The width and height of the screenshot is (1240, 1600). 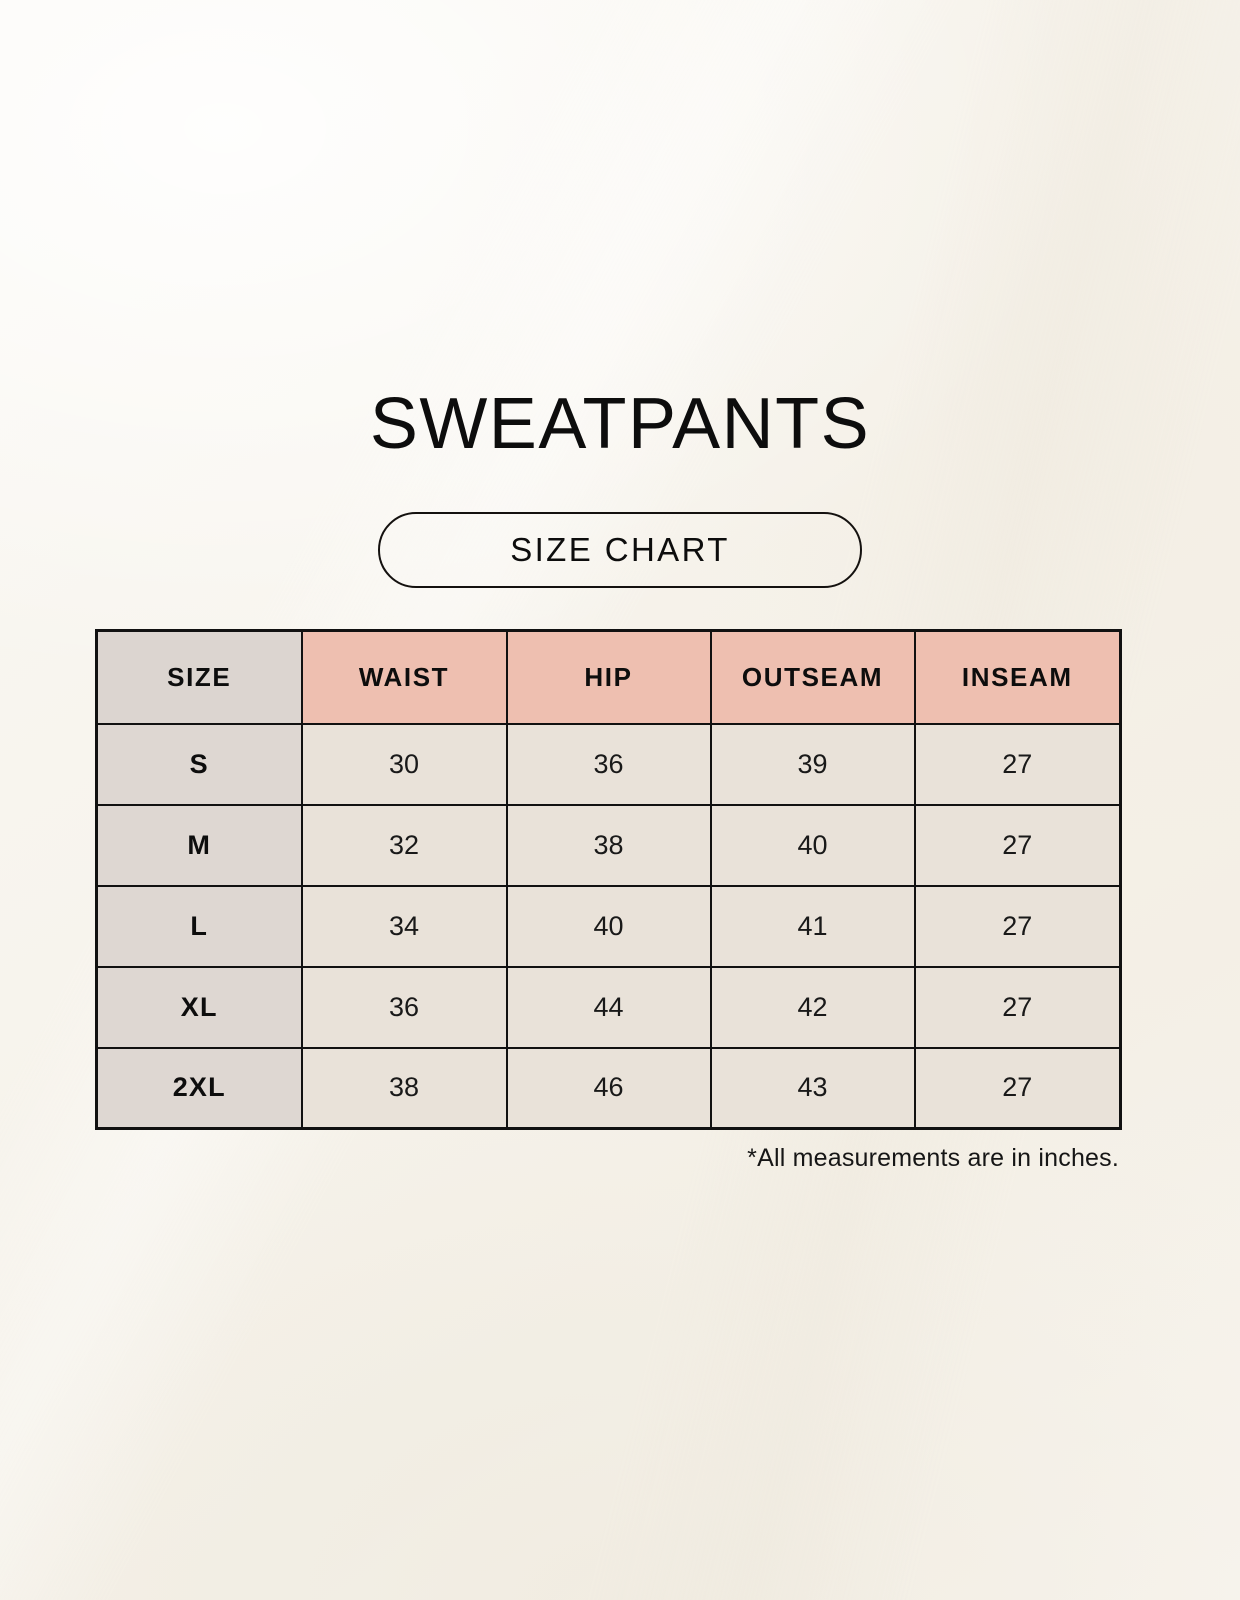 What do you see at coordinates (812, 677) in the screenshot?
I see `column-header-outseam: OUTSEAM` at bounding box center [812, 677].